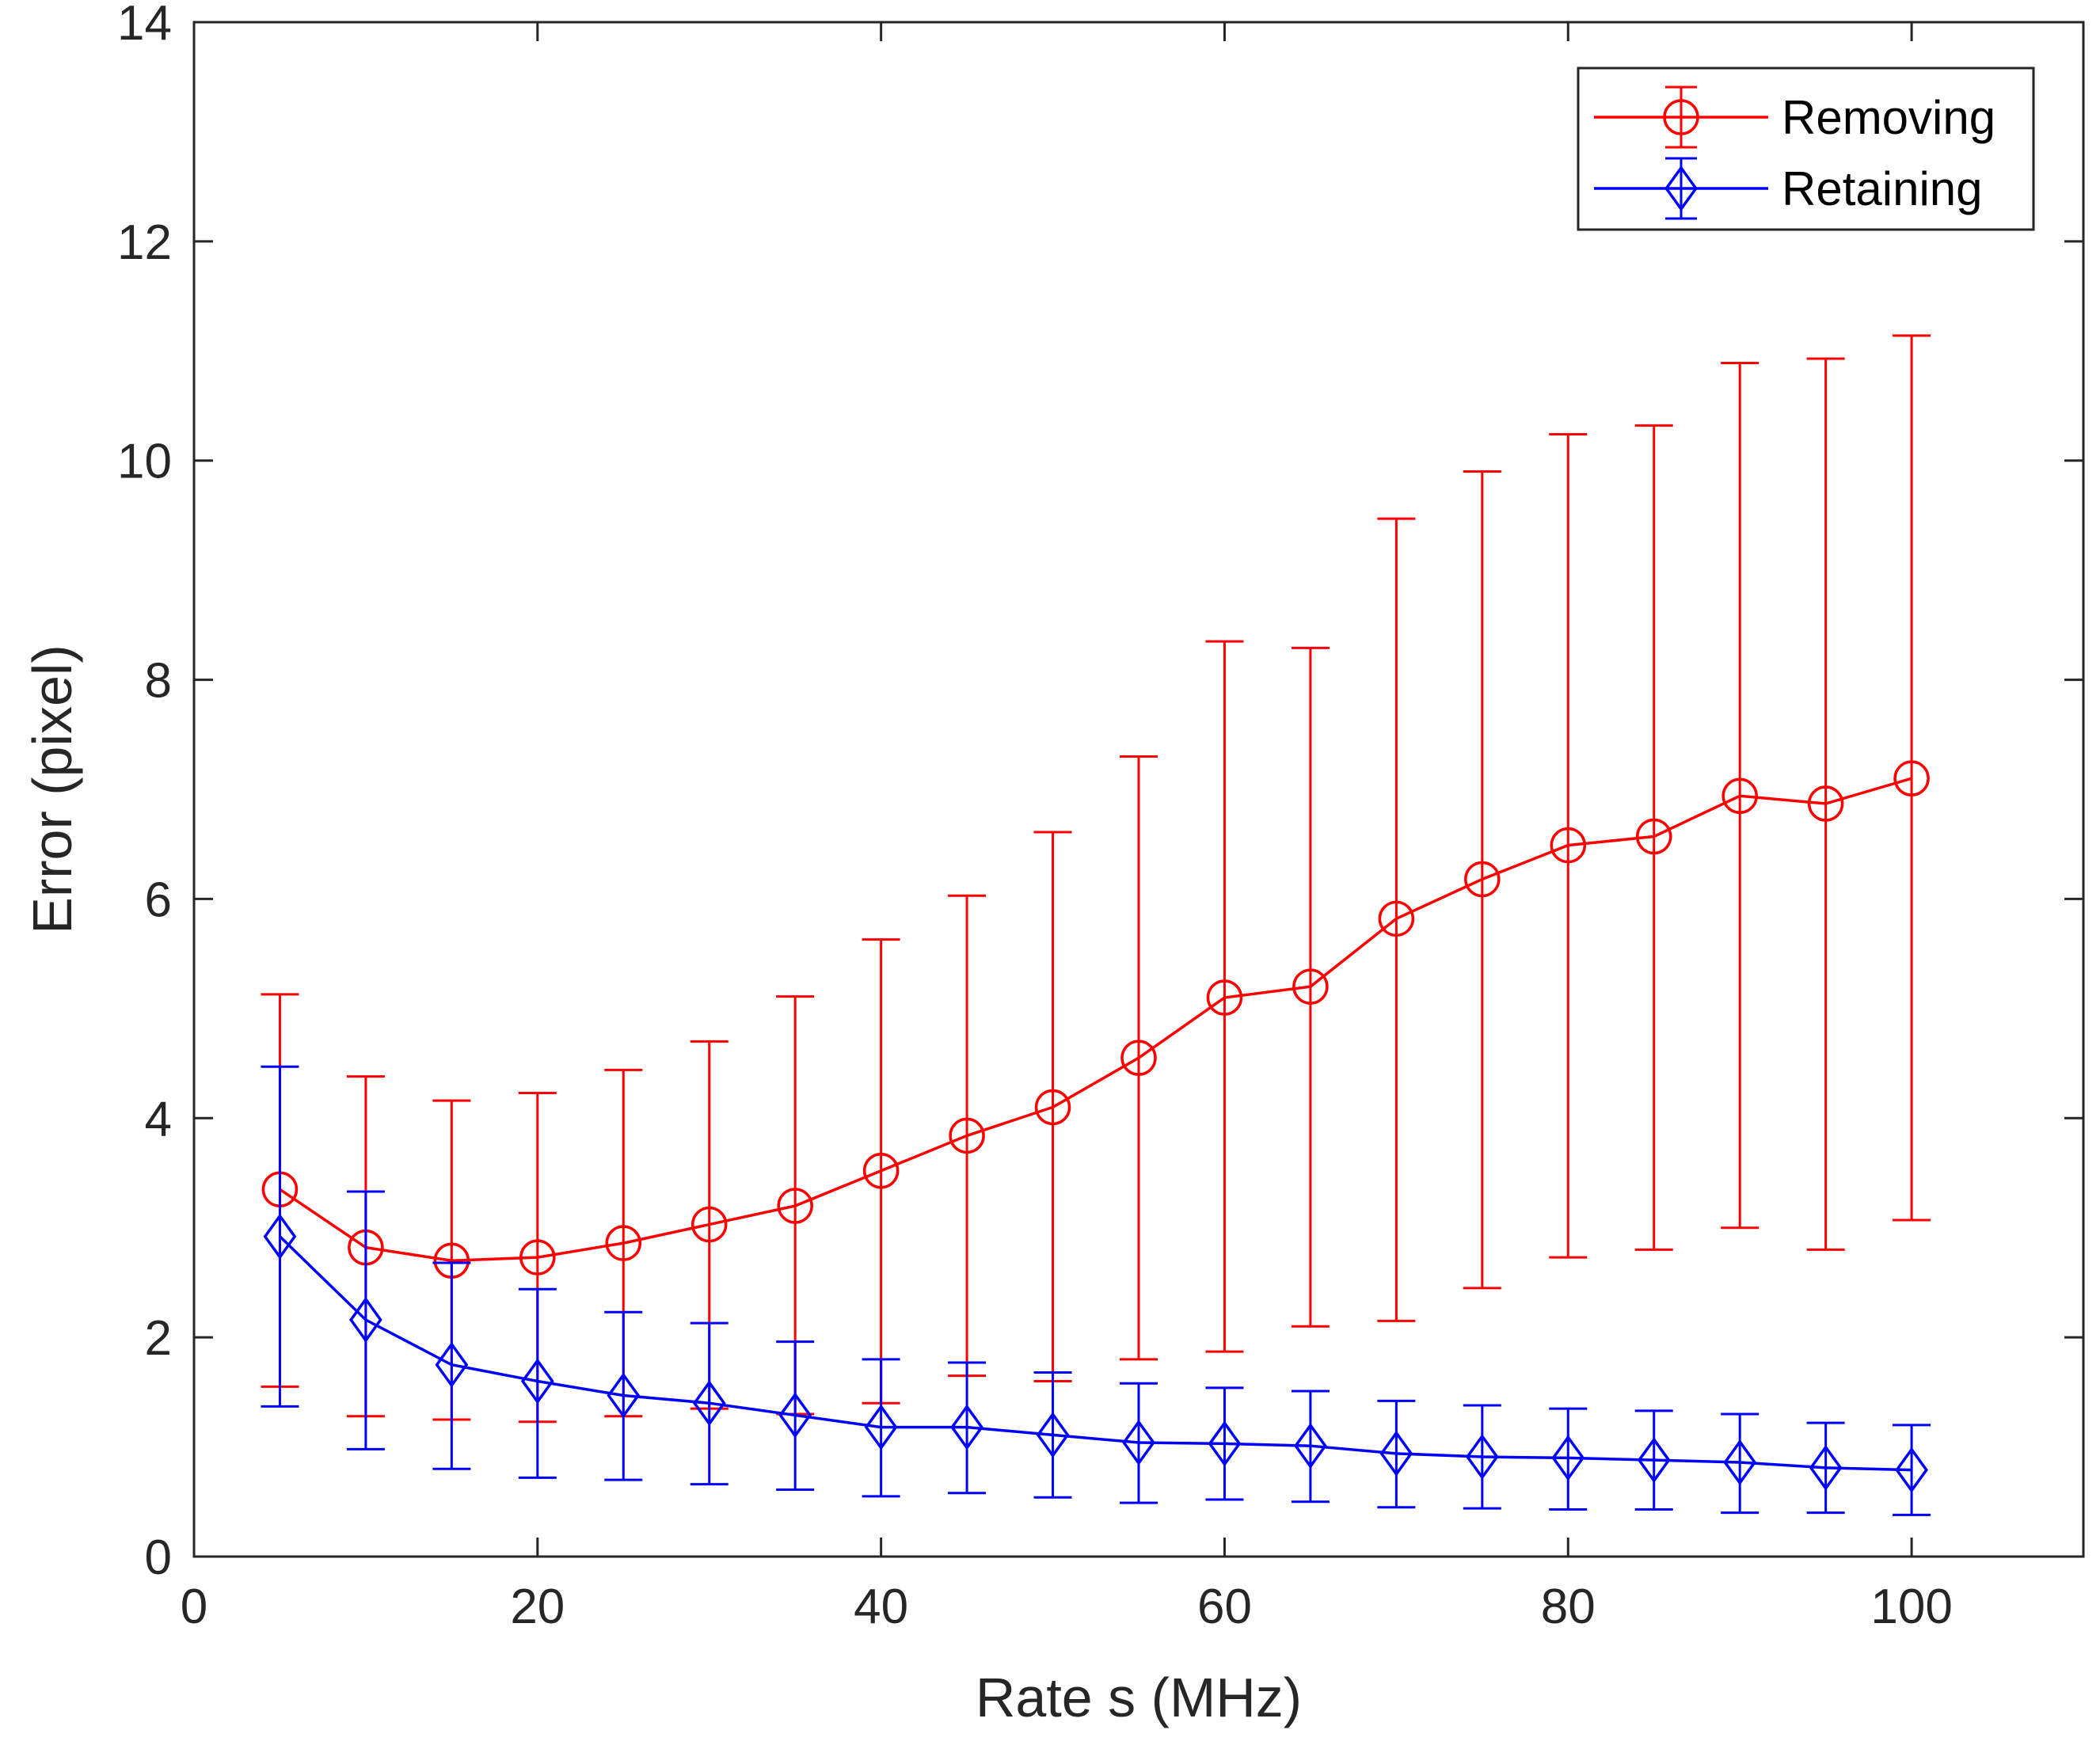  I want to click on legend-marker-circle, so click(1681, 117).